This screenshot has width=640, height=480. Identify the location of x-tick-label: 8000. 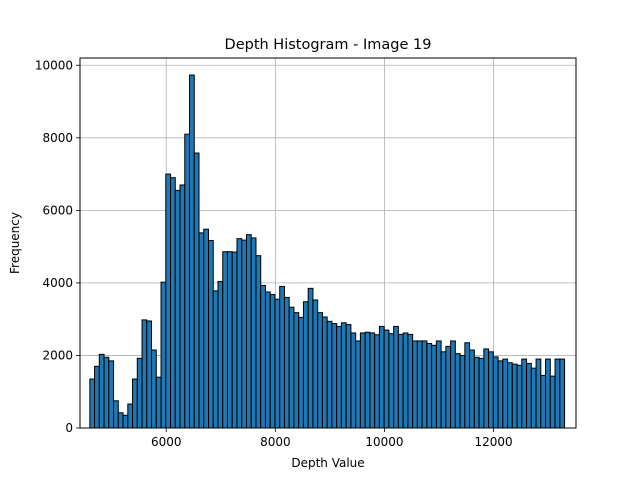
(275, 442).